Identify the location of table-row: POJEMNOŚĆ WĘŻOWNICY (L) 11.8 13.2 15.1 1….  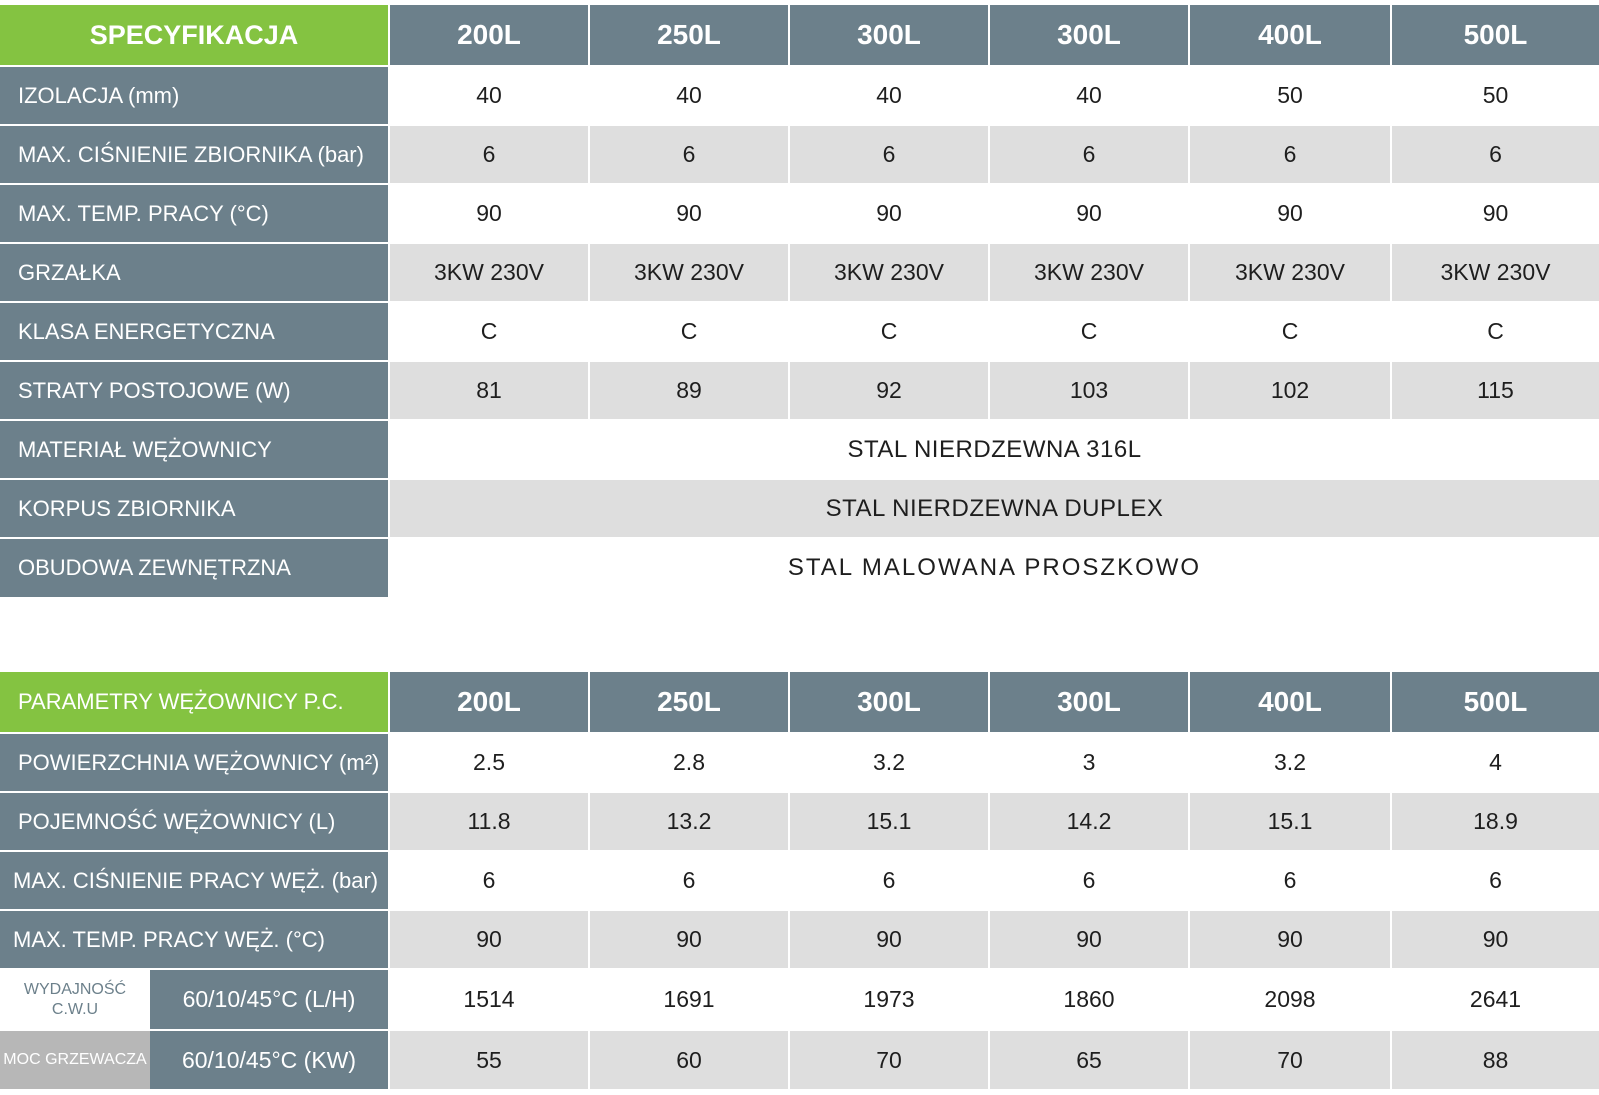
(799, 821).